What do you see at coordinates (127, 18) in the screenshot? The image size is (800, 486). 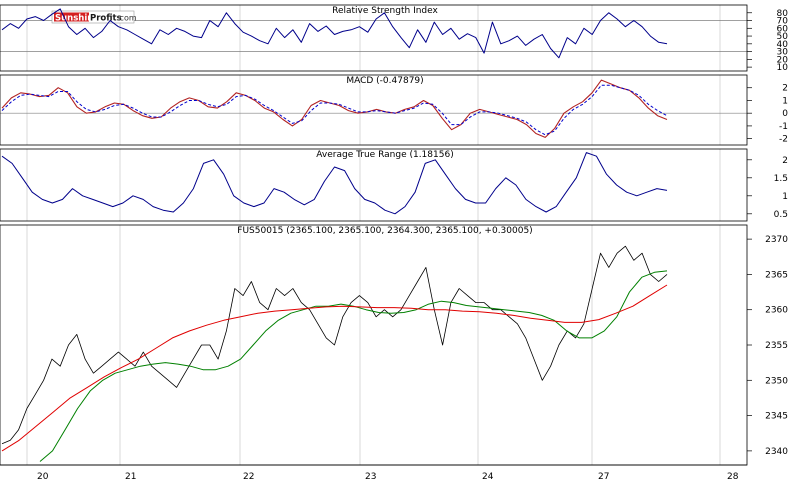 I see `logo-text-com: .com` at bounding box center [127, 18].